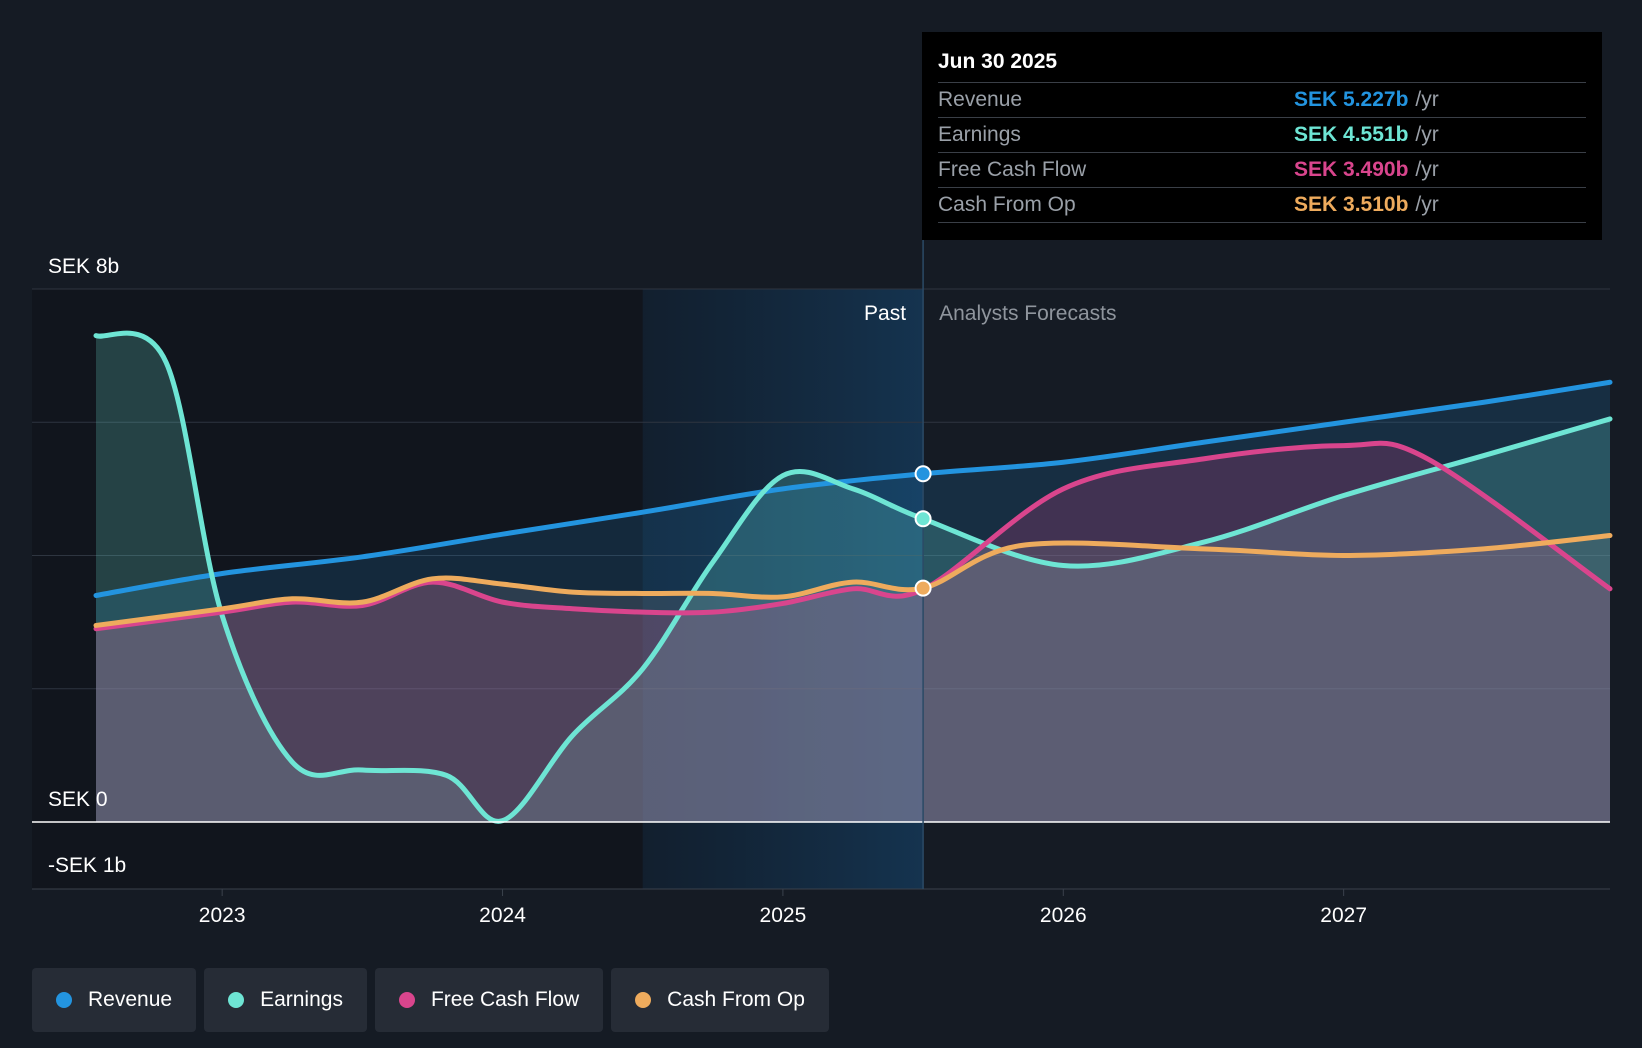 The height and width of the screenshot is (1048, 1642). What do you see at coordinates (1027, 313) in the screenshot?
I see `forecast-label: Analysts Forecasts` at bounding box center [1027, 313].